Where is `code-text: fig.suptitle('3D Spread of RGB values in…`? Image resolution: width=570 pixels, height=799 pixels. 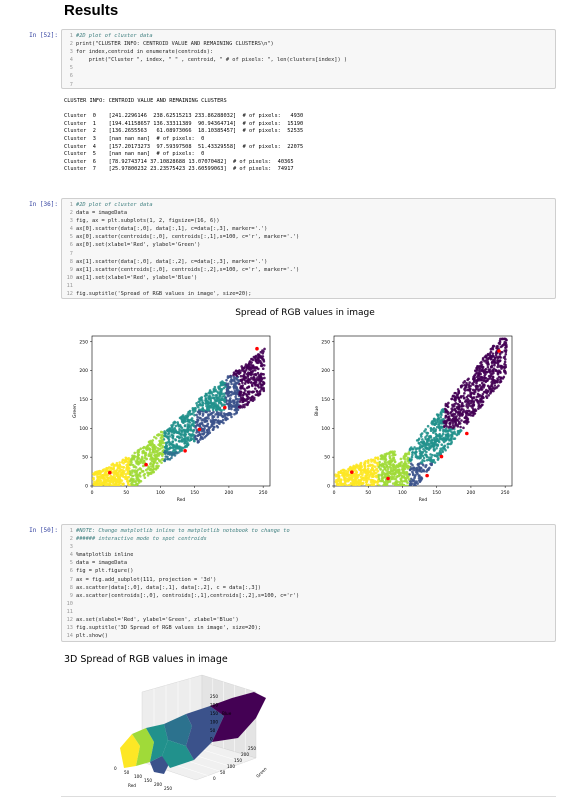
code-text: fig.suptitle('3D Spread of RGB values in… is located at coordinates (168, 628).